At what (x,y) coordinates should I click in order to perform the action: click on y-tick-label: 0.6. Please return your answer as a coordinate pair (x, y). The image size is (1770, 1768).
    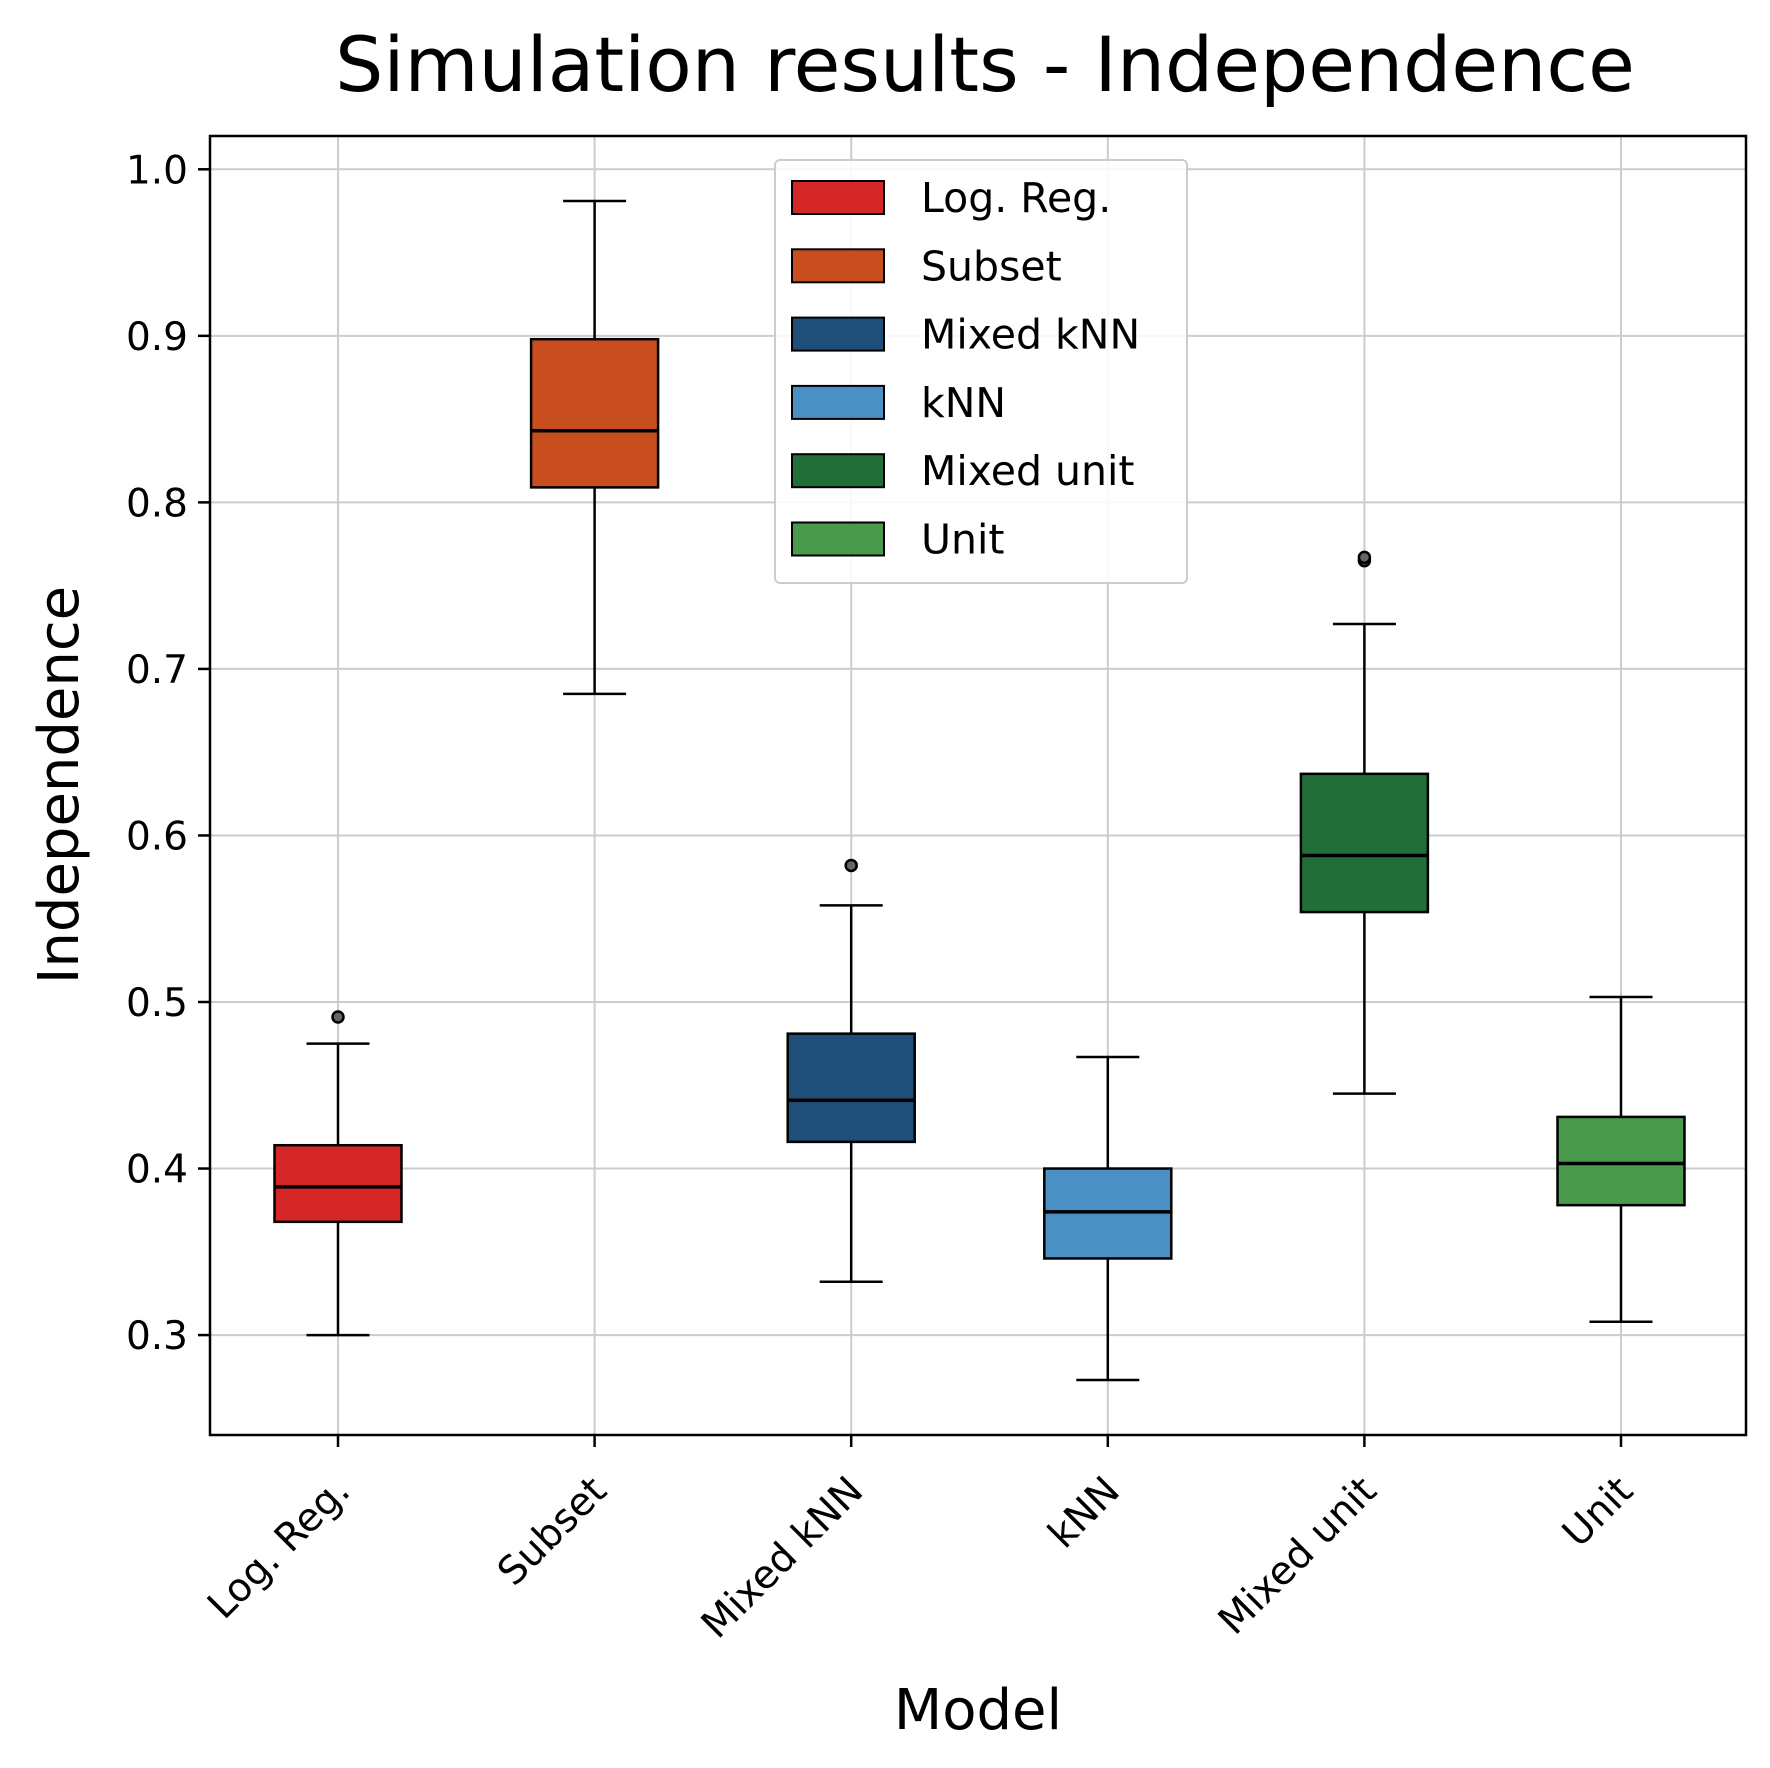
    Looking at the image, I should click on (157, 836).